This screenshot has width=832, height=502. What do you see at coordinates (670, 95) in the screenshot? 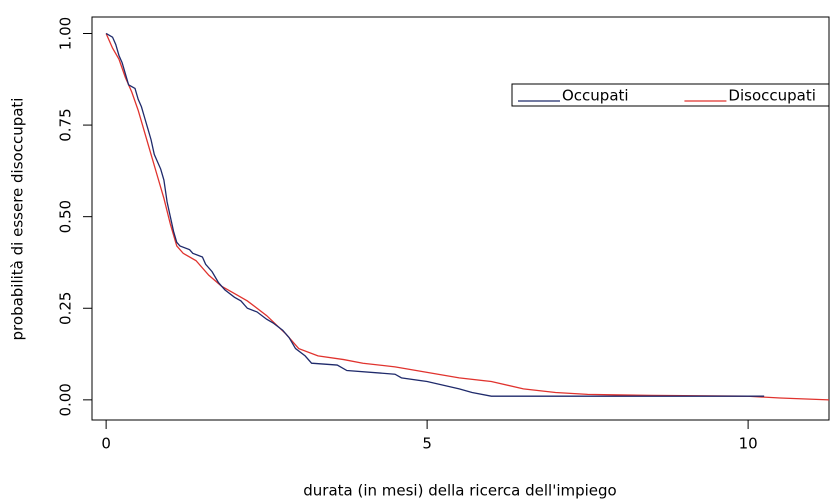
I see `legend-box` at bounding box center [670, 95].